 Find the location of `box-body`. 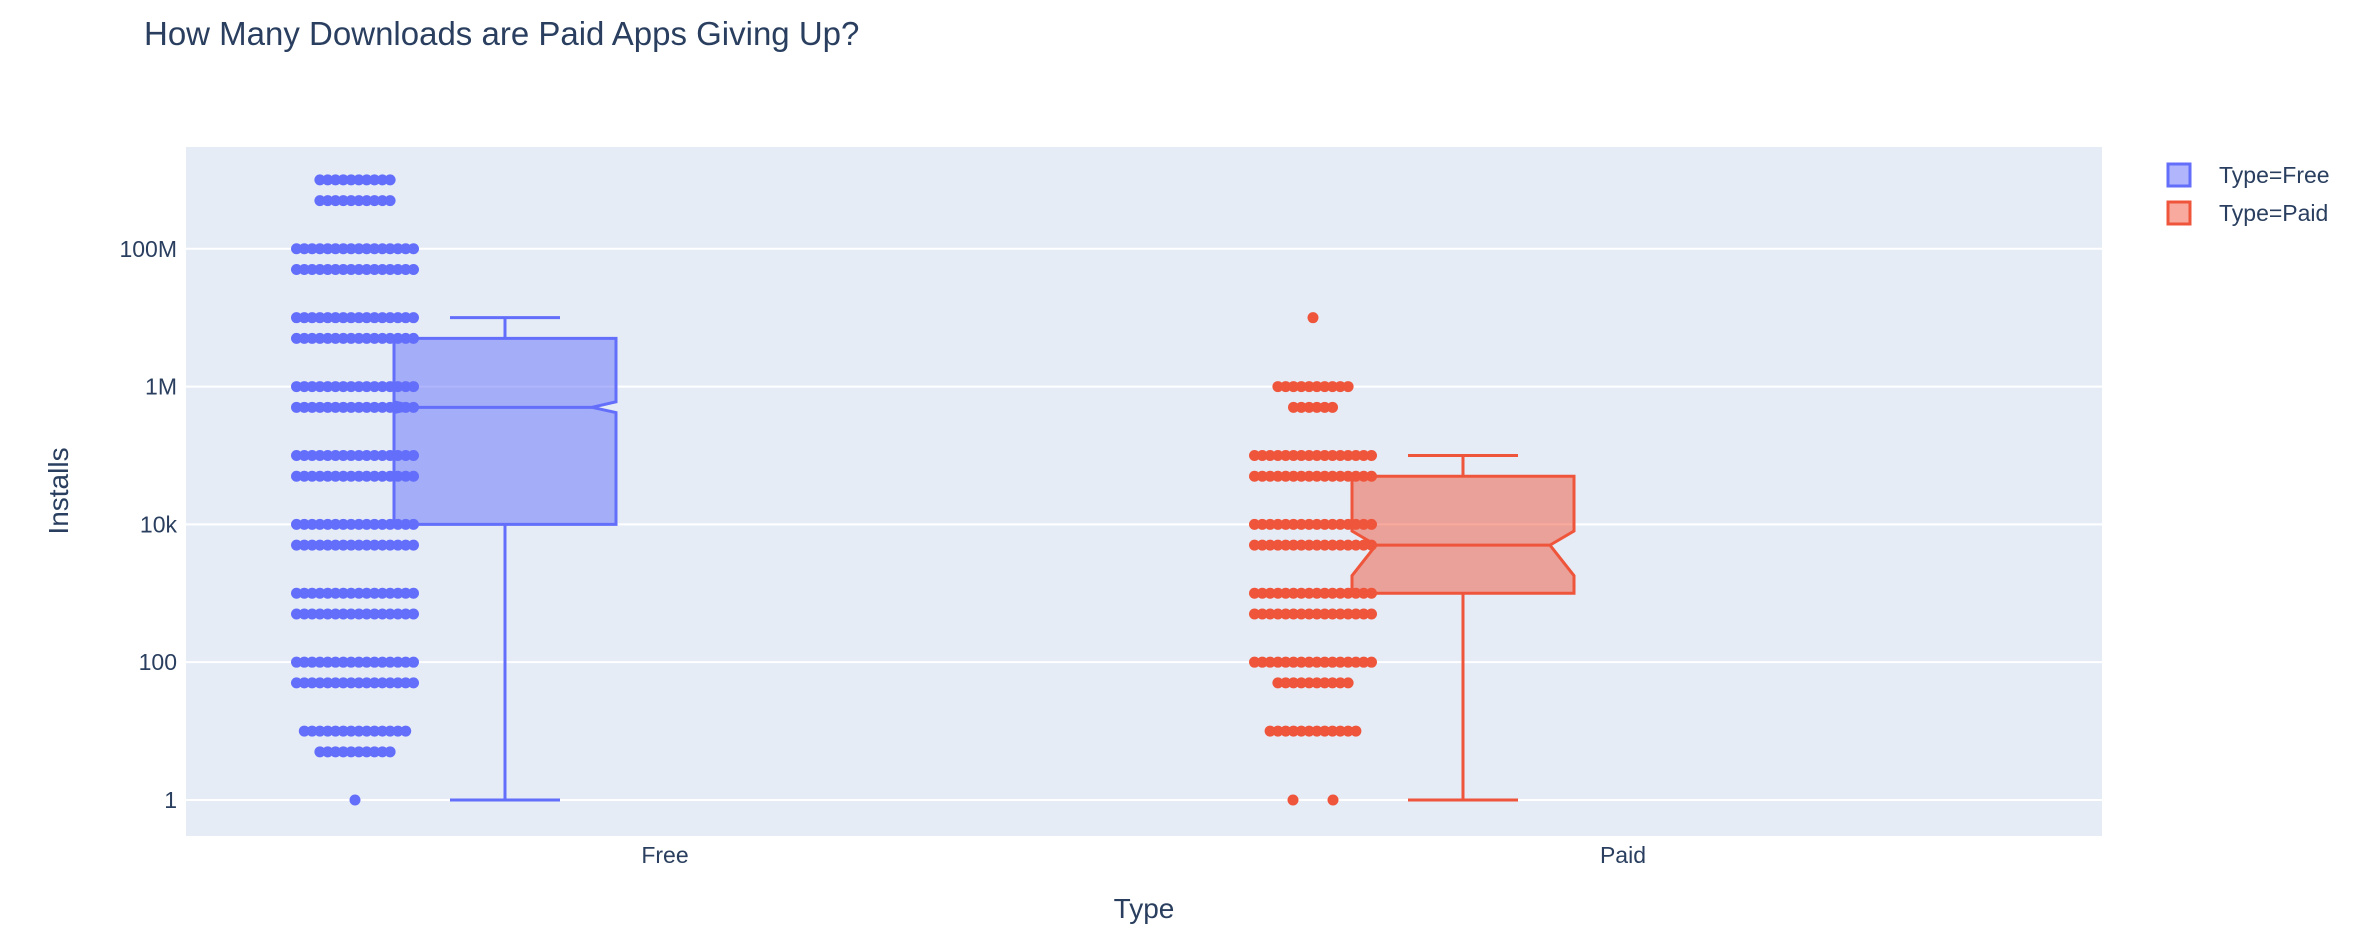

box-body is located at coordinates (505, 431).